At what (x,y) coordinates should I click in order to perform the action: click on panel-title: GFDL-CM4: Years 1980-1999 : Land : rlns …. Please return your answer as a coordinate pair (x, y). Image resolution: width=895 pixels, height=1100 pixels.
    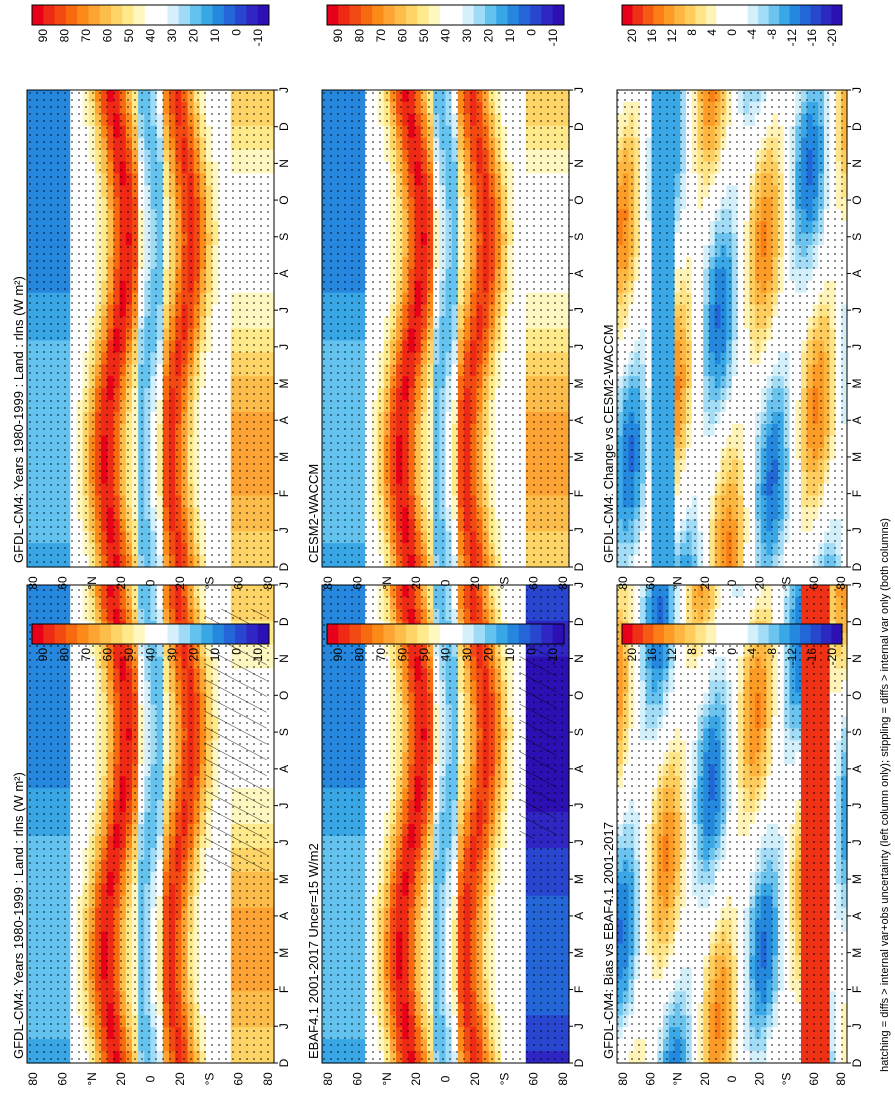
    Looking at the image, I should click on (18, 915).